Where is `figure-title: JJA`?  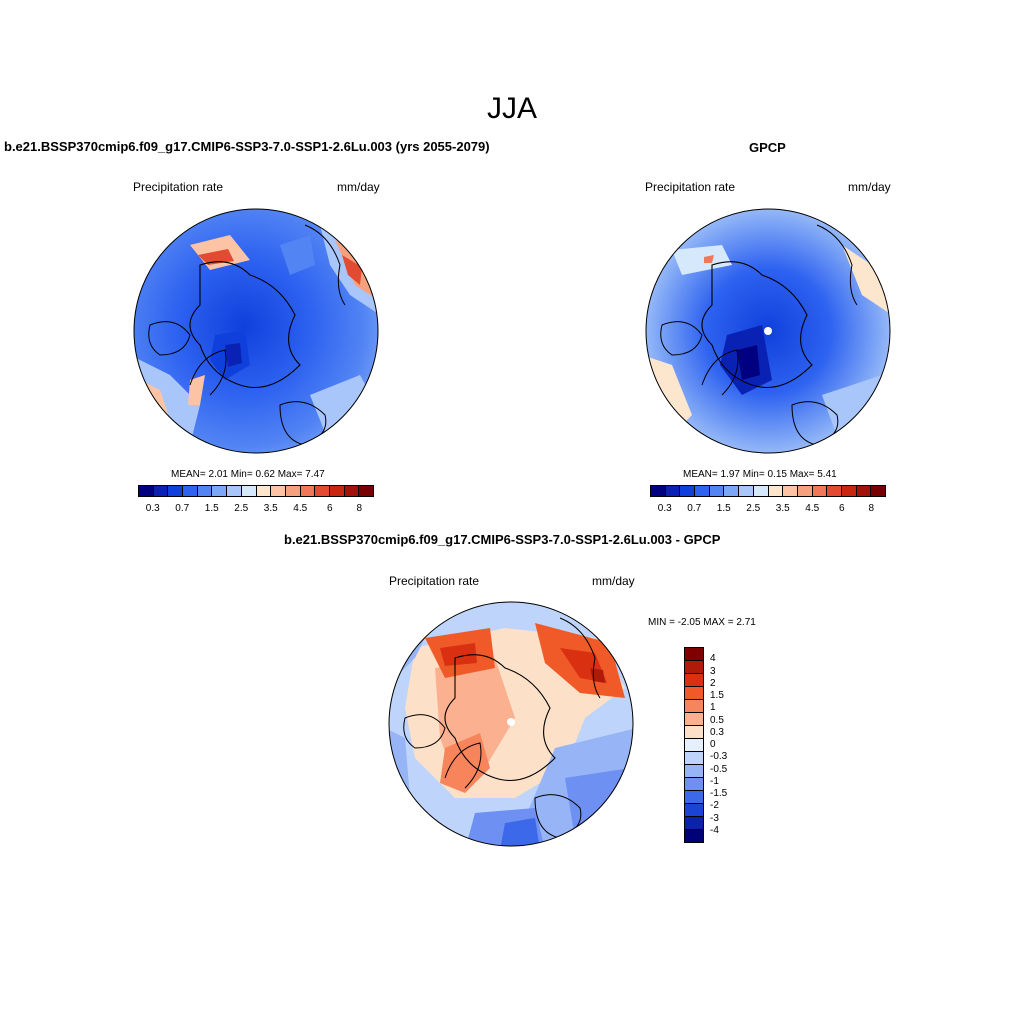
figure-title: JJA is located at coordinates (511, 108).